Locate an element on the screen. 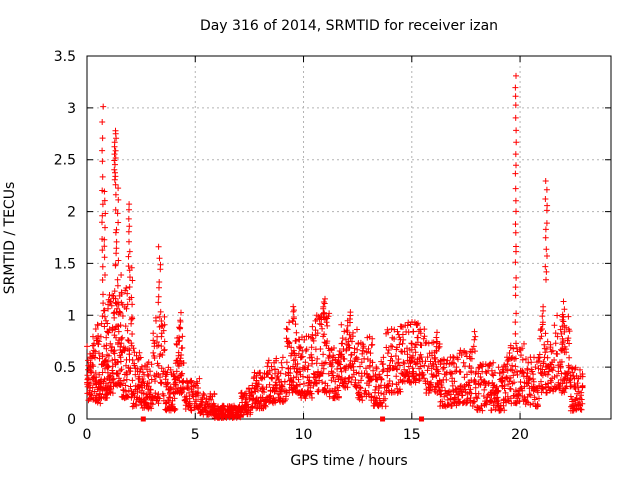 This screenshot has height=480, width=640. x-tick-label: 20 is located at coordinates (520, 435).